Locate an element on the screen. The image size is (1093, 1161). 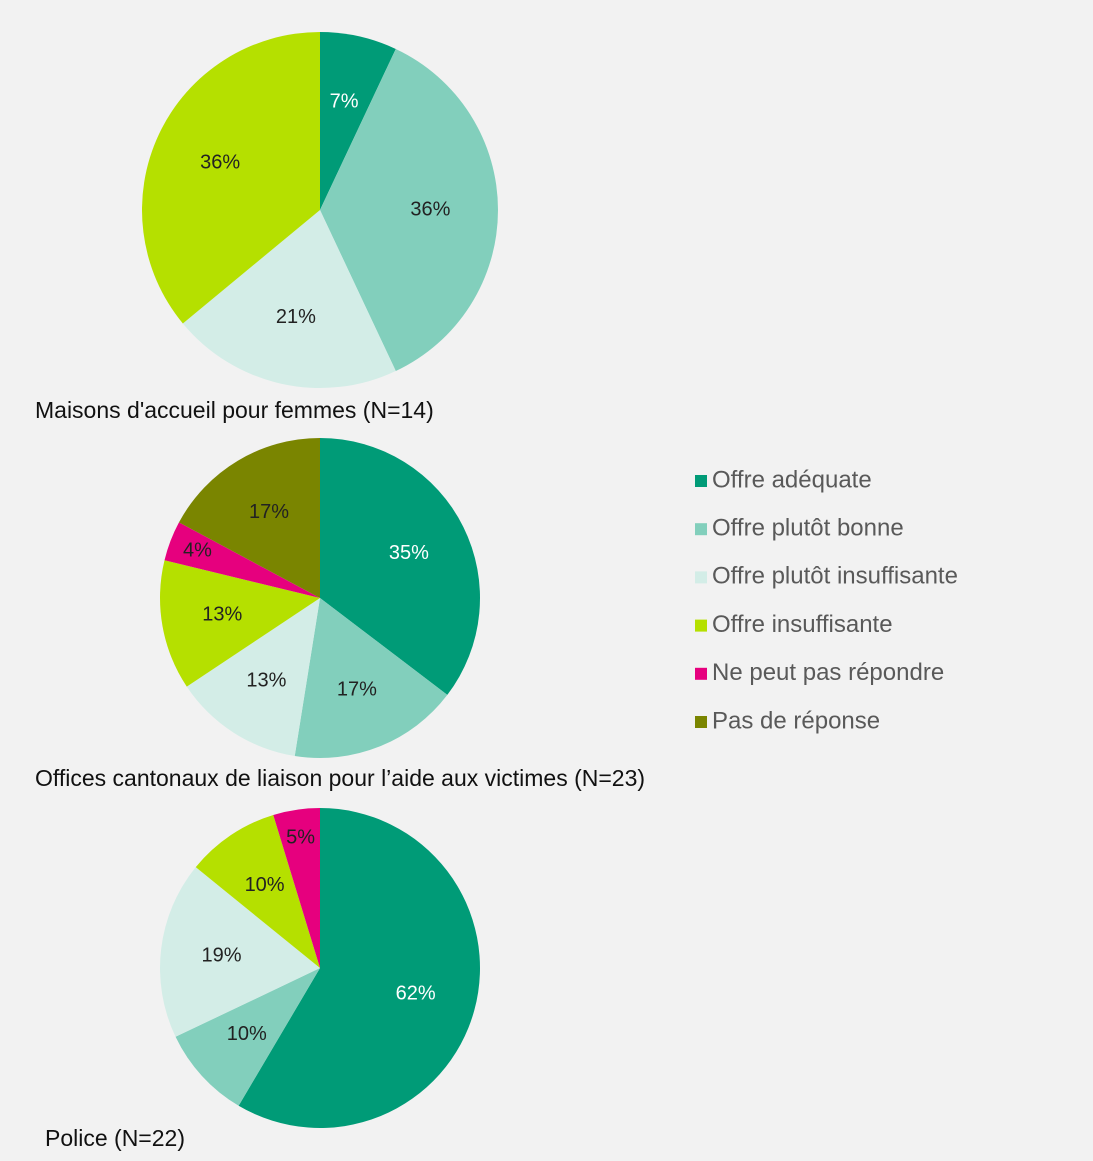
data-label: 21% is located at coordinates (296, 317).